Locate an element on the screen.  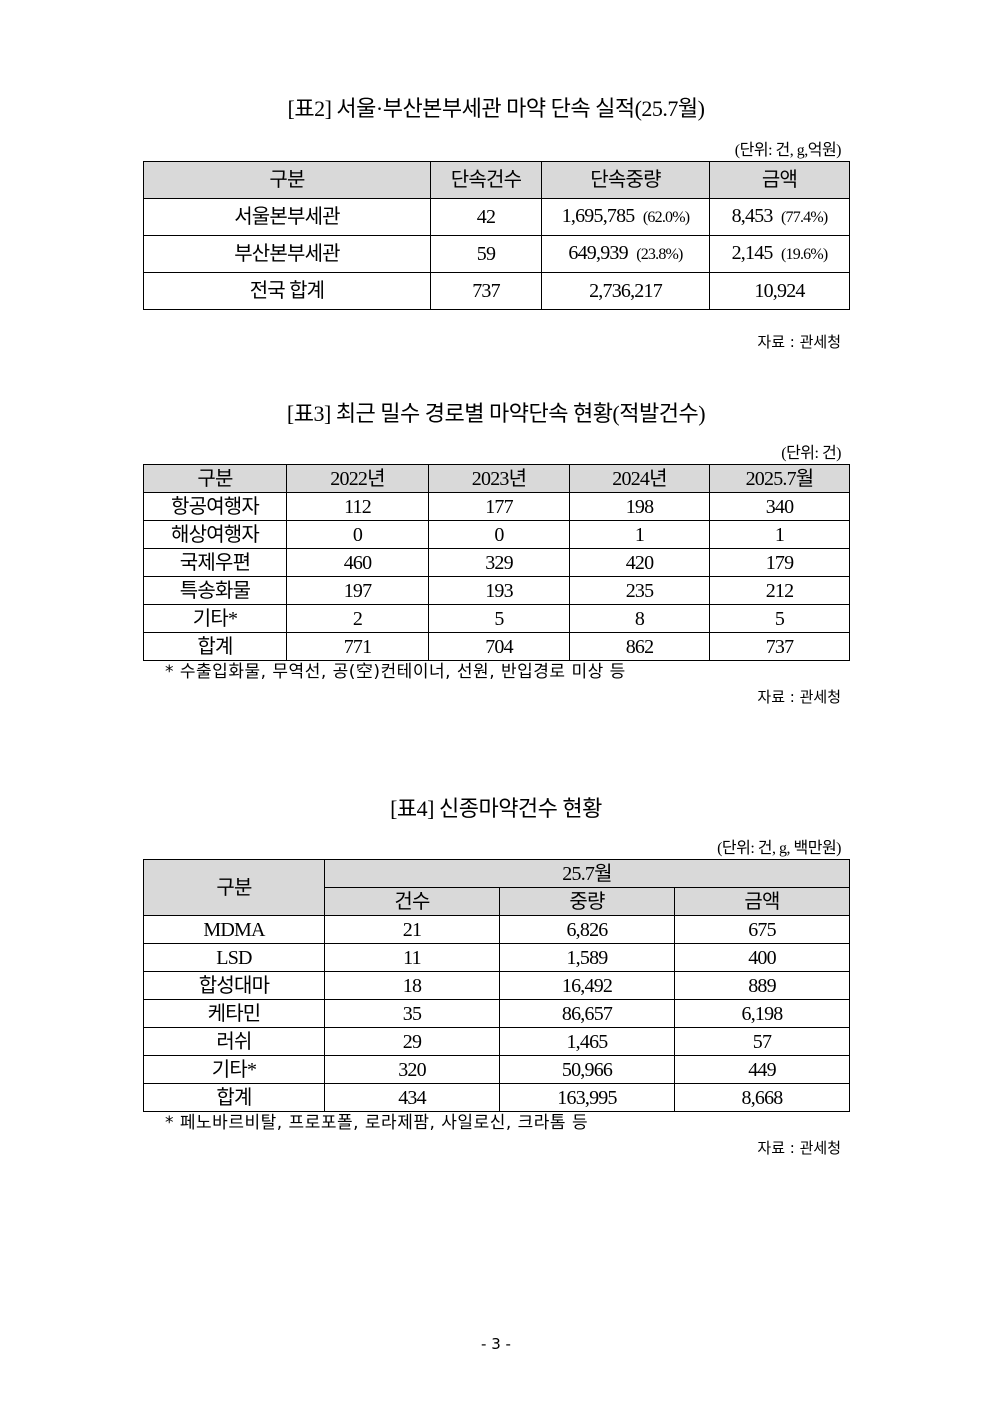
table-row: 전국 합계 737 2,736,217 10,924 is located at coordinates (496, 291).